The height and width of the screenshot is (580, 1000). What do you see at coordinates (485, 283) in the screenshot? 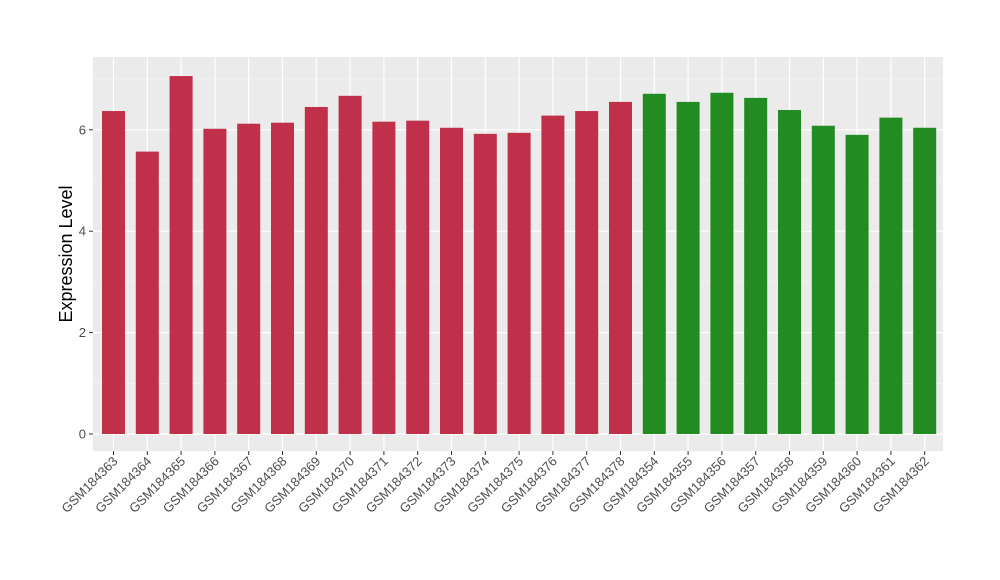
I see `bar-GSM184374` at bounding box center [485, 283].